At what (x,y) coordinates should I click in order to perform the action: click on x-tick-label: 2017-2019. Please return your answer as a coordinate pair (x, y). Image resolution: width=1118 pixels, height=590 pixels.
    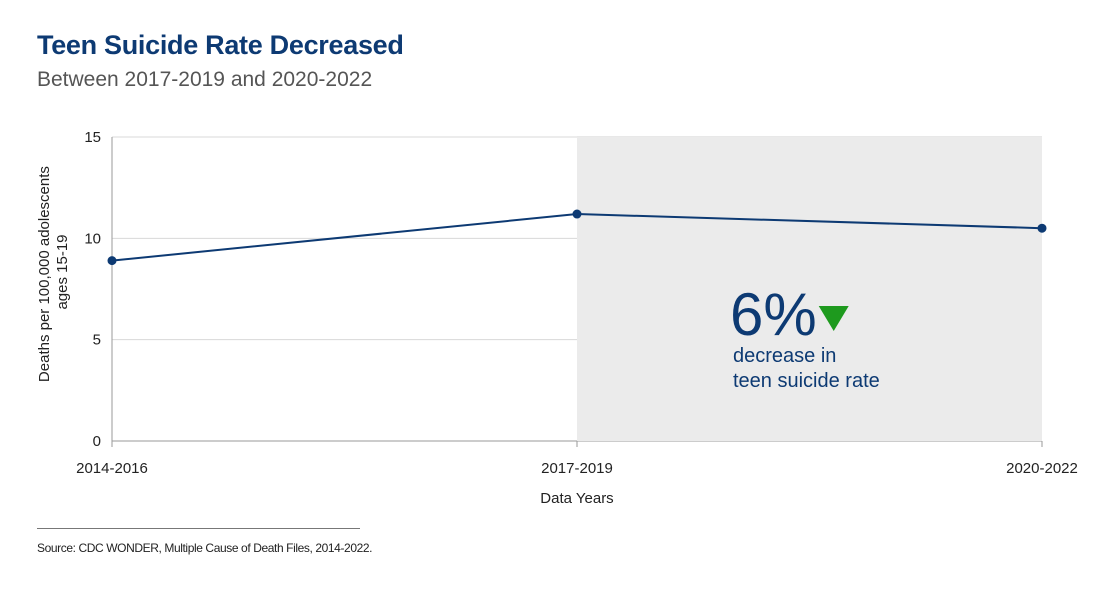
    Looking at the image, I should click on (577, 468).